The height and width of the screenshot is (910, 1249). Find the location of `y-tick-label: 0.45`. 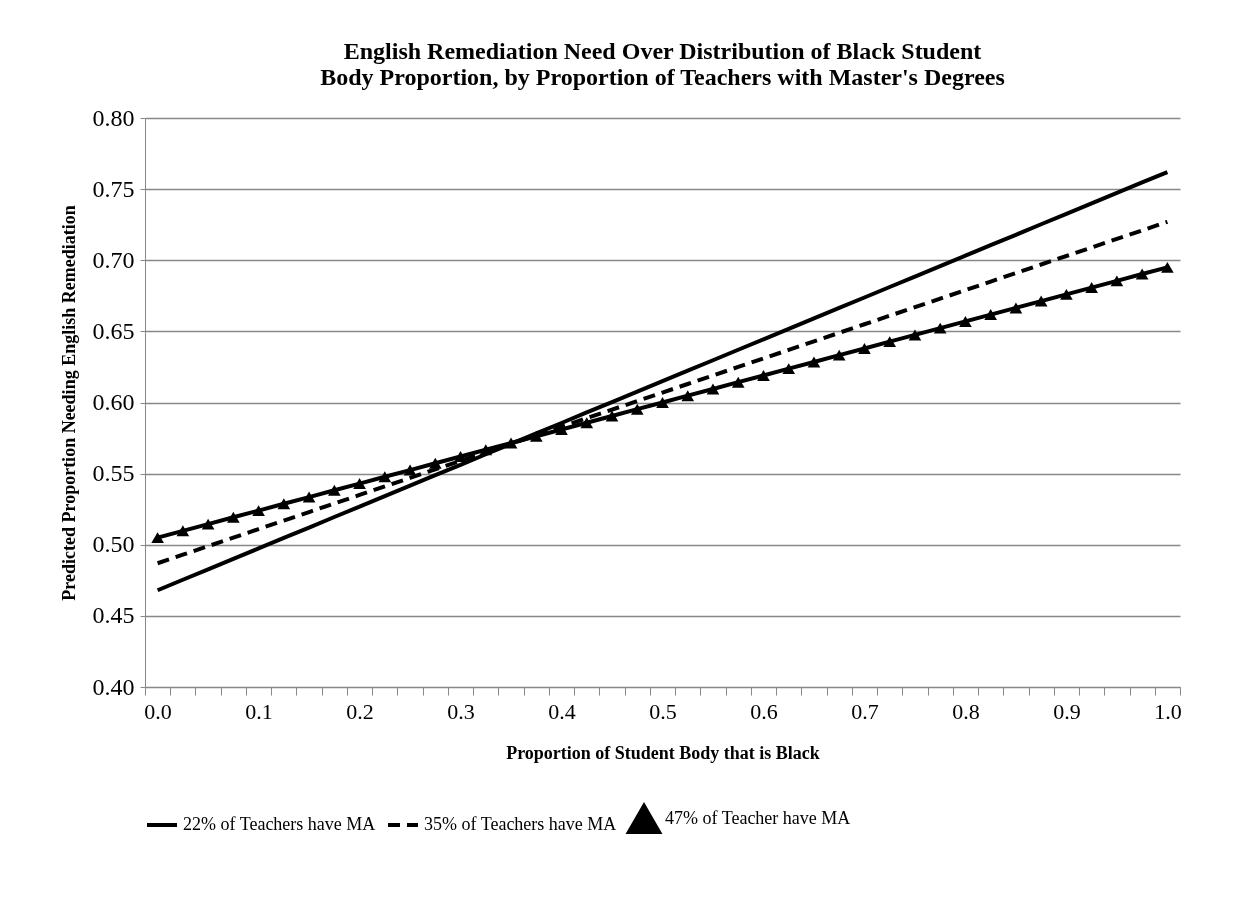

y-tick-label: 0.45 is located at coordinates (113, 615).